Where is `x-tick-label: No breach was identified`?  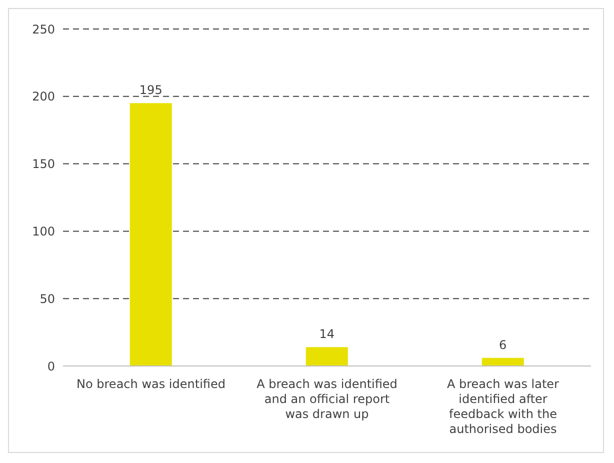
x-tick-label: No breach was identified is located at coordinates (151, 384).